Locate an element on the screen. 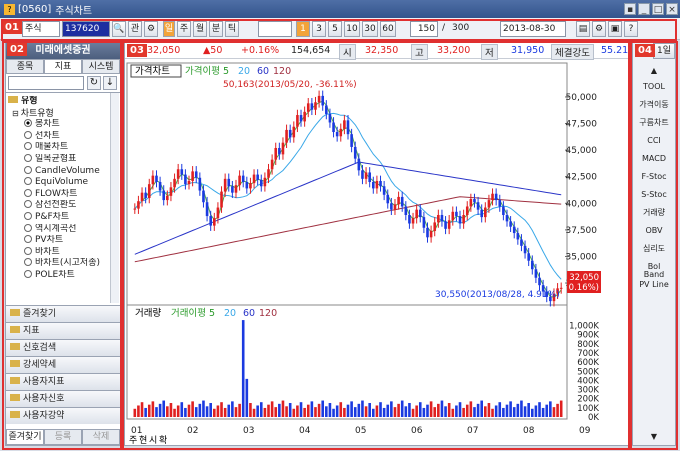 Image resolution: width=680 pixels, height=451 pixels. settings-icon: ⚙ is located at coordinates (151, 29).